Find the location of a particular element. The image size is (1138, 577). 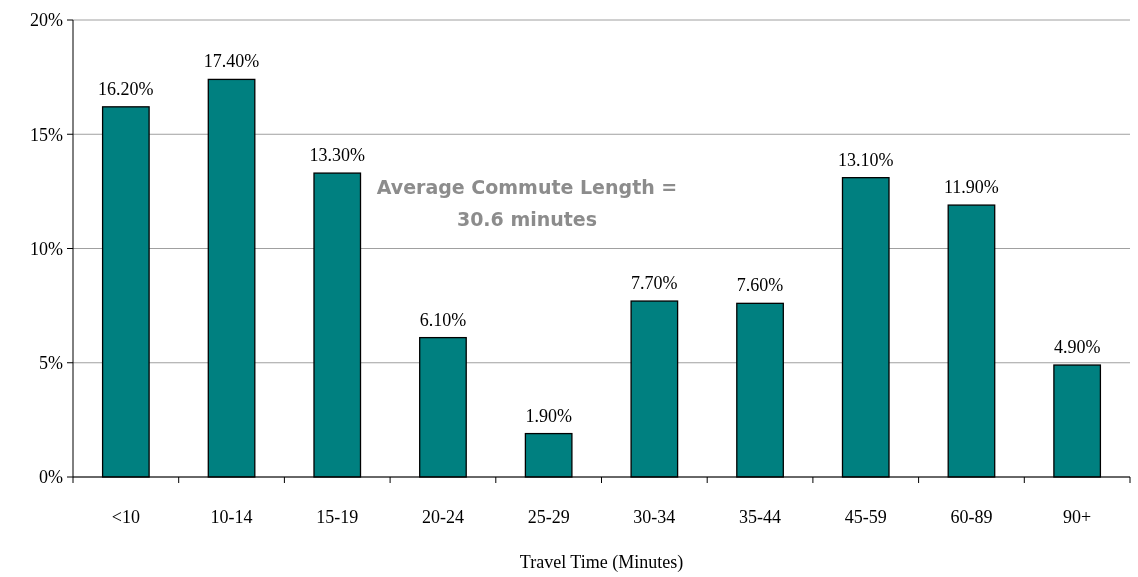

x-tick-label: 45-59 is located at coordinates (865, 517).